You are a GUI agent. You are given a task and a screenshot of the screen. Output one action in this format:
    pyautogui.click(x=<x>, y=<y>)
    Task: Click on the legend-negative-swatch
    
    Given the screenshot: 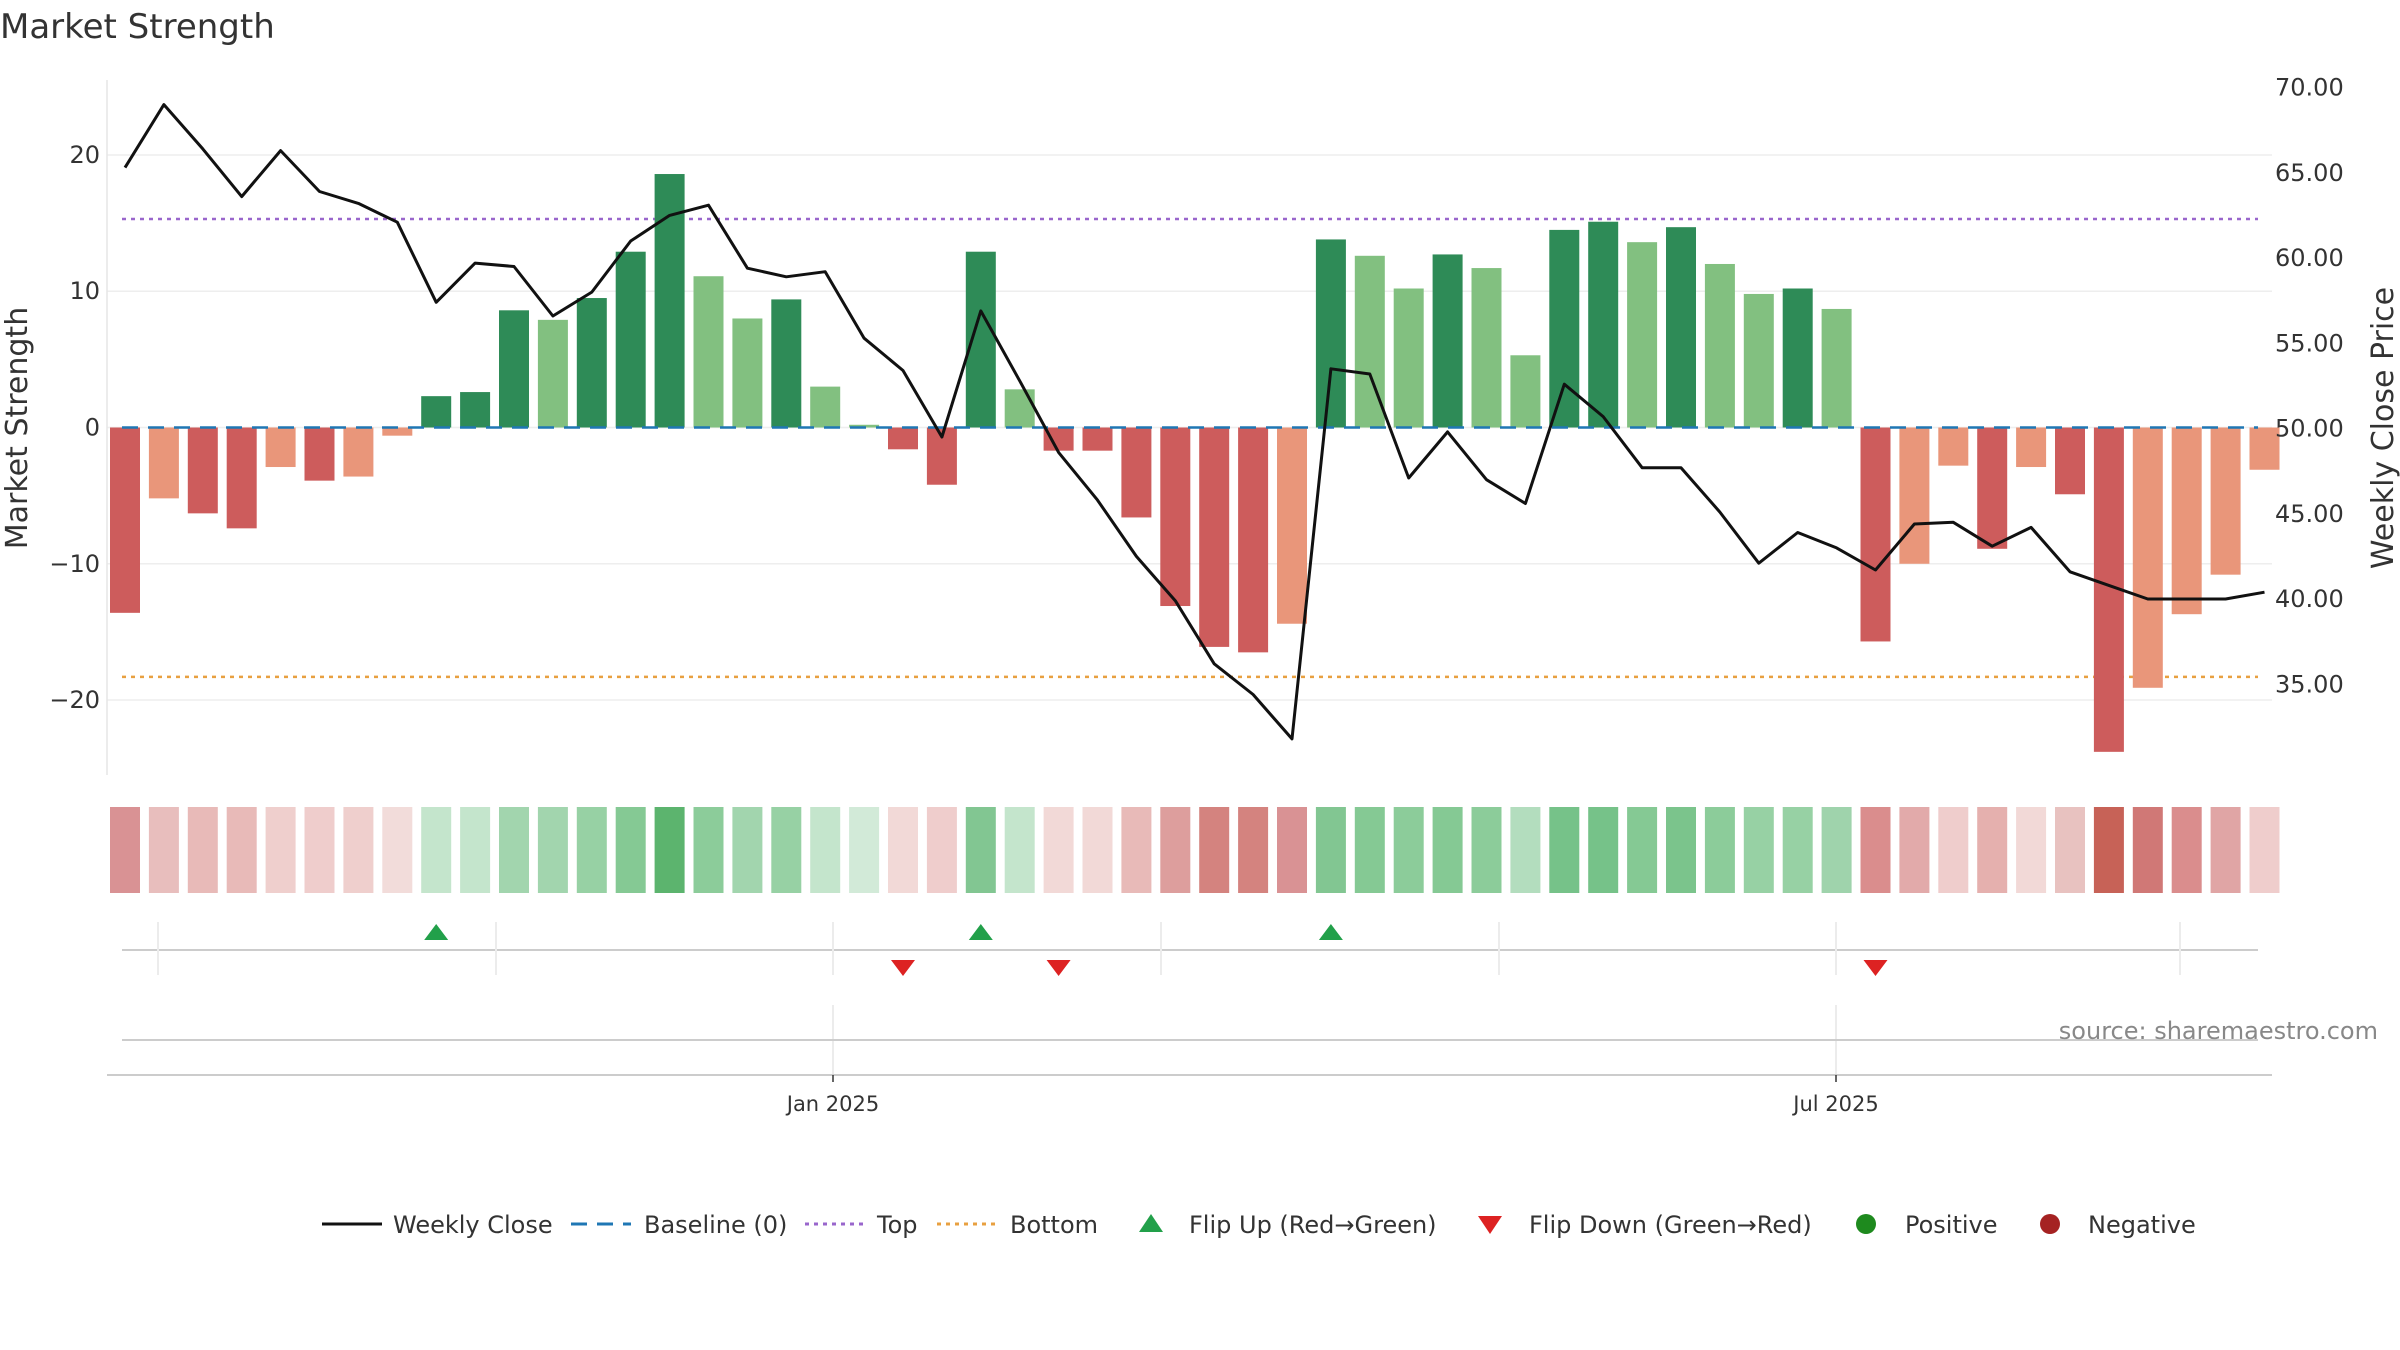 What is the action you would take?
    pyautogui.click(x=2050, y=1224)
    